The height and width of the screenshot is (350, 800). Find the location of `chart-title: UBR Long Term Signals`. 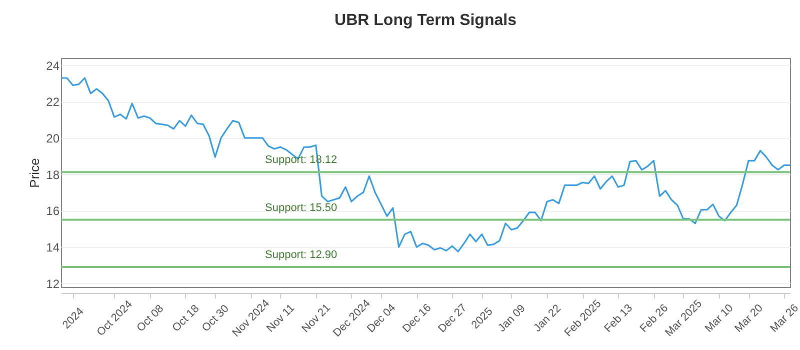

chart-title: UBR Long Term Signals is located at coordinates (425, 20).